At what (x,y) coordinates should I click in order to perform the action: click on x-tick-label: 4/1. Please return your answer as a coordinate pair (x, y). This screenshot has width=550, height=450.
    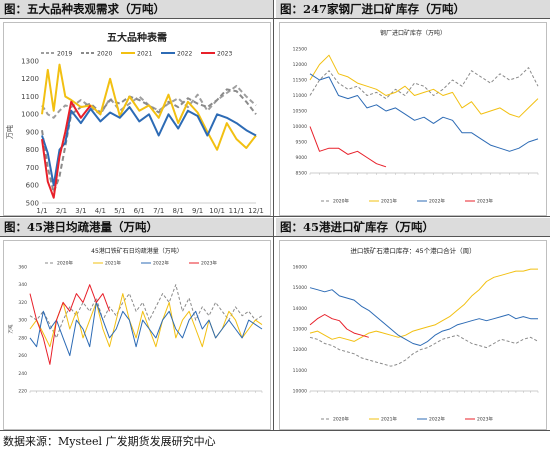
    Looking at the image, I should click on (100, 211).